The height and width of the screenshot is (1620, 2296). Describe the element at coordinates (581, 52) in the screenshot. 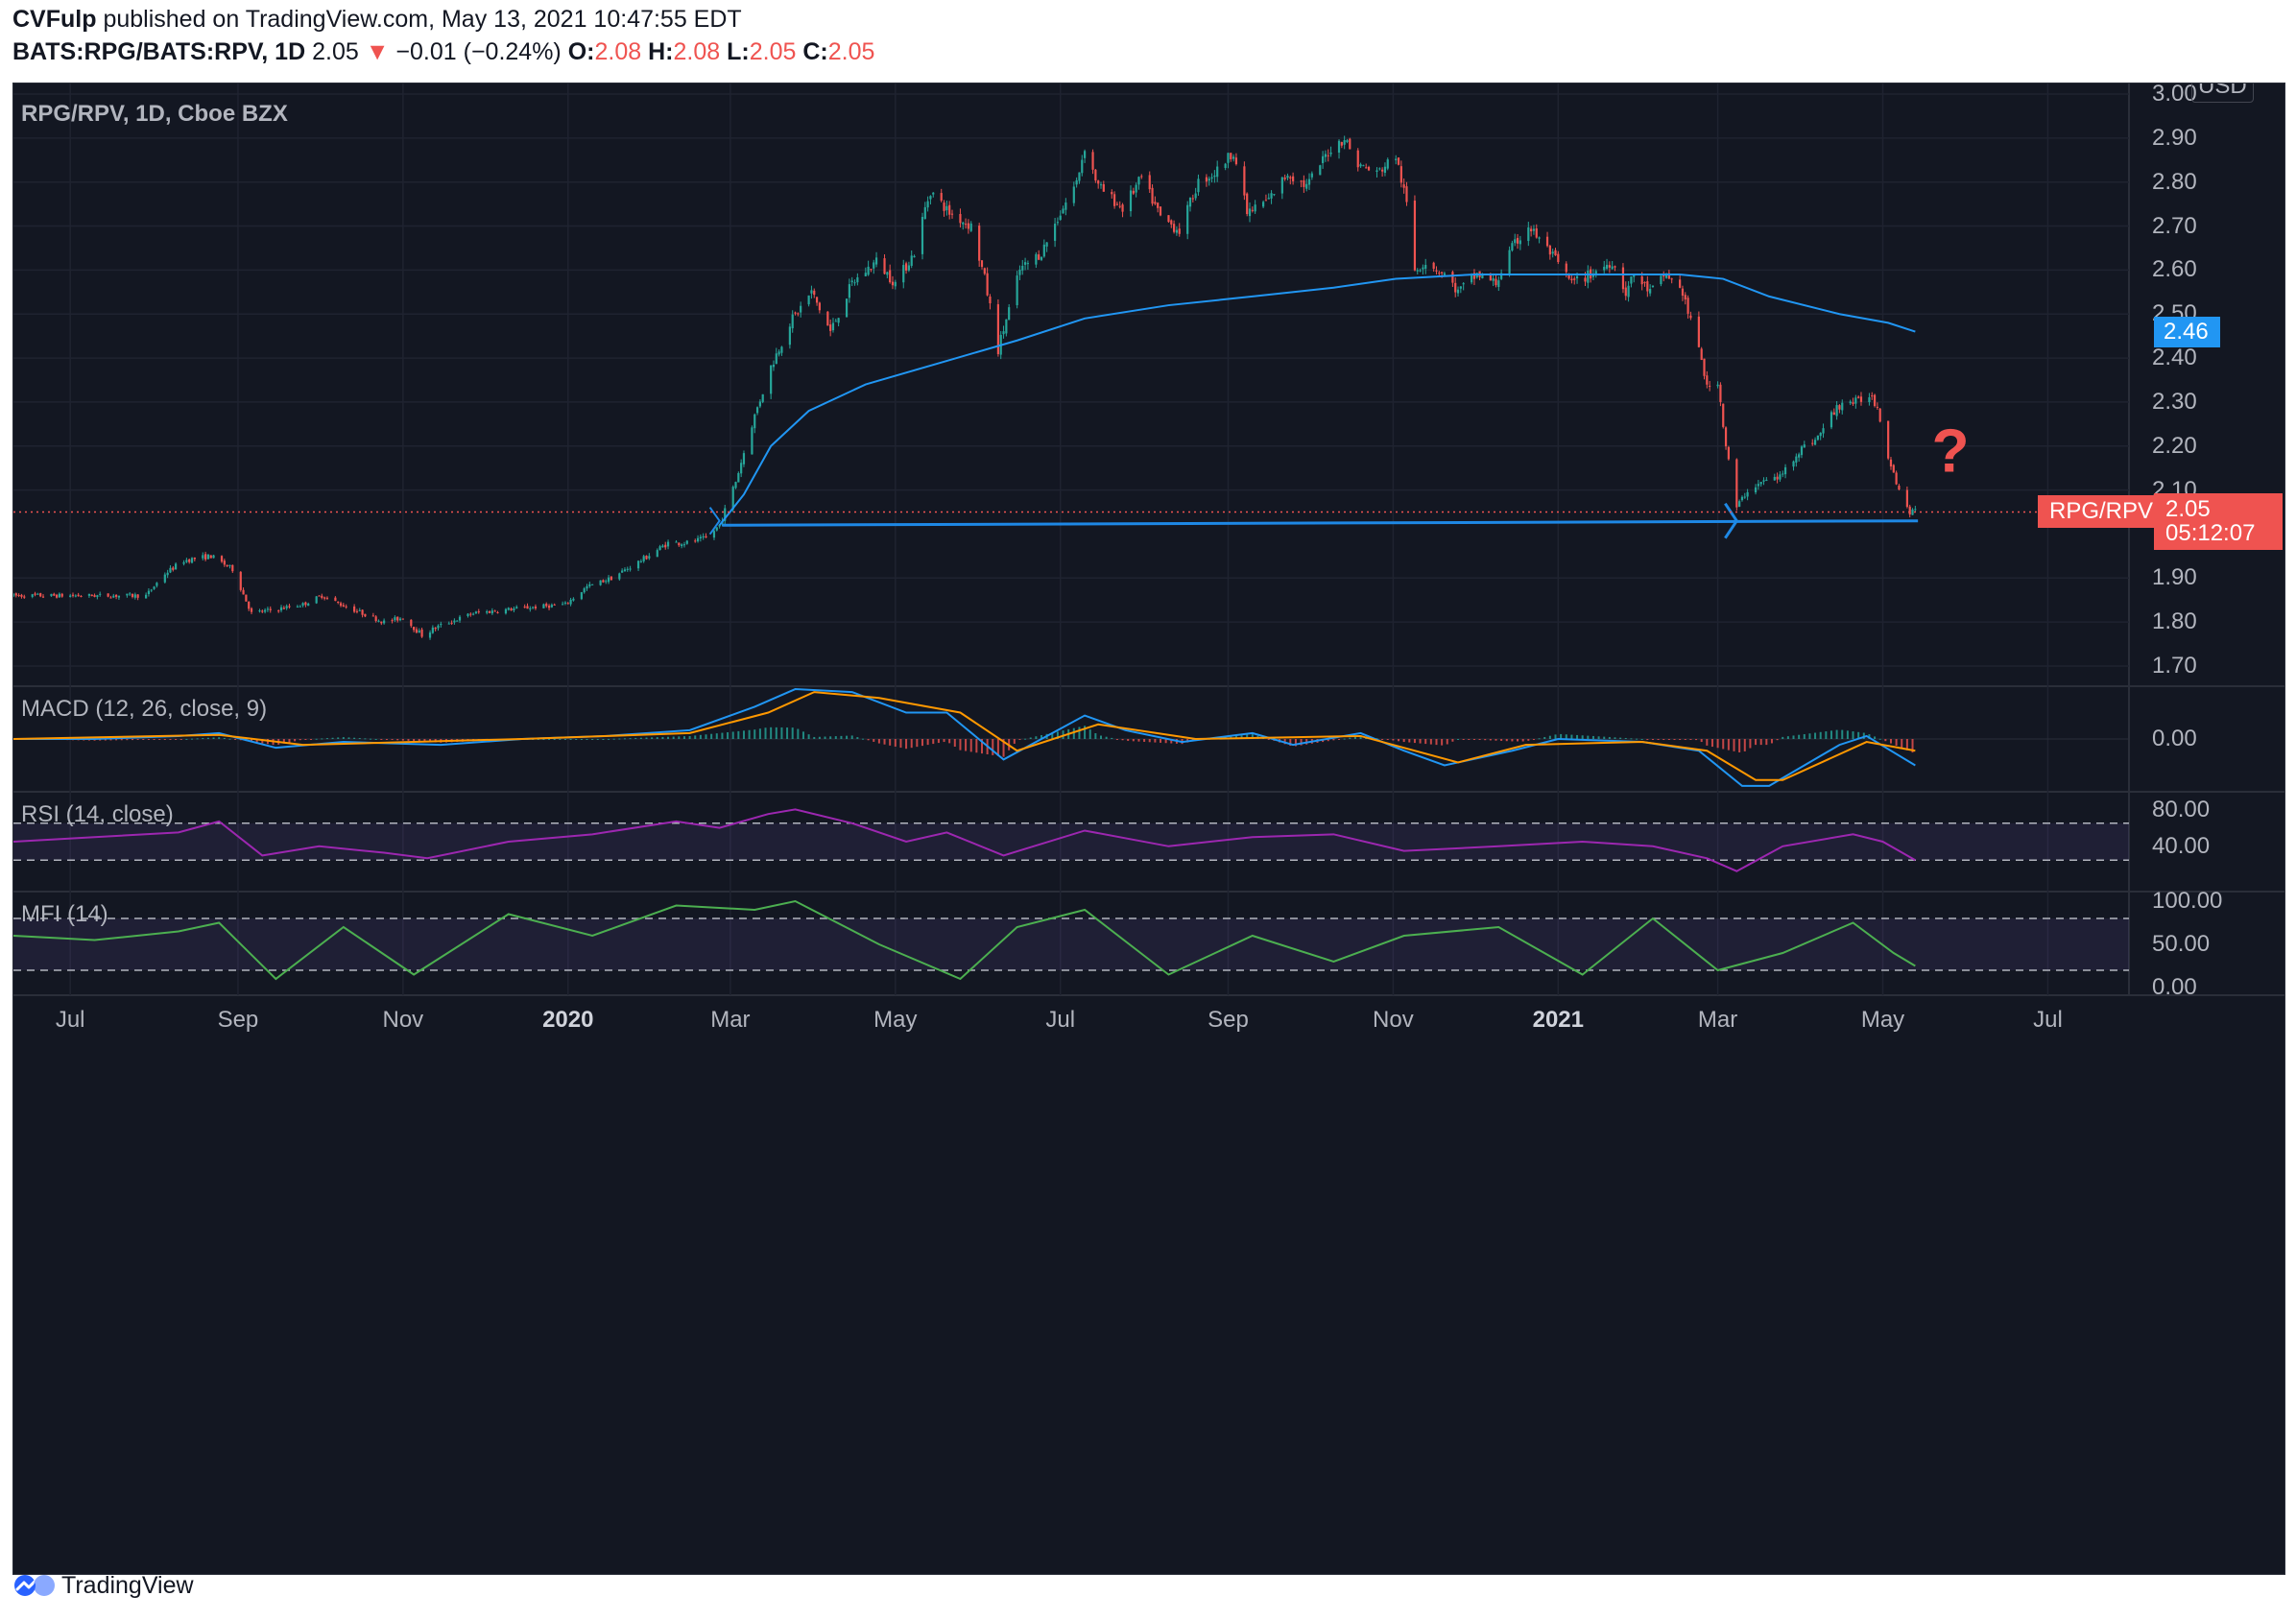

I see `open-label: O:` at that location.